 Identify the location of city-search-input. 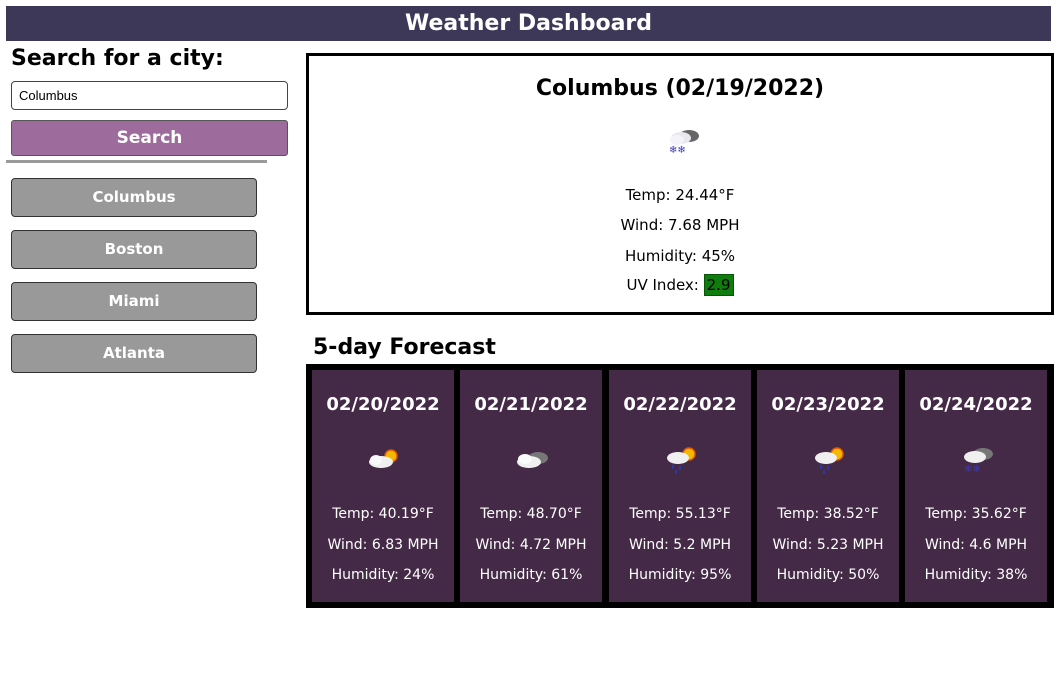
(149, 95).